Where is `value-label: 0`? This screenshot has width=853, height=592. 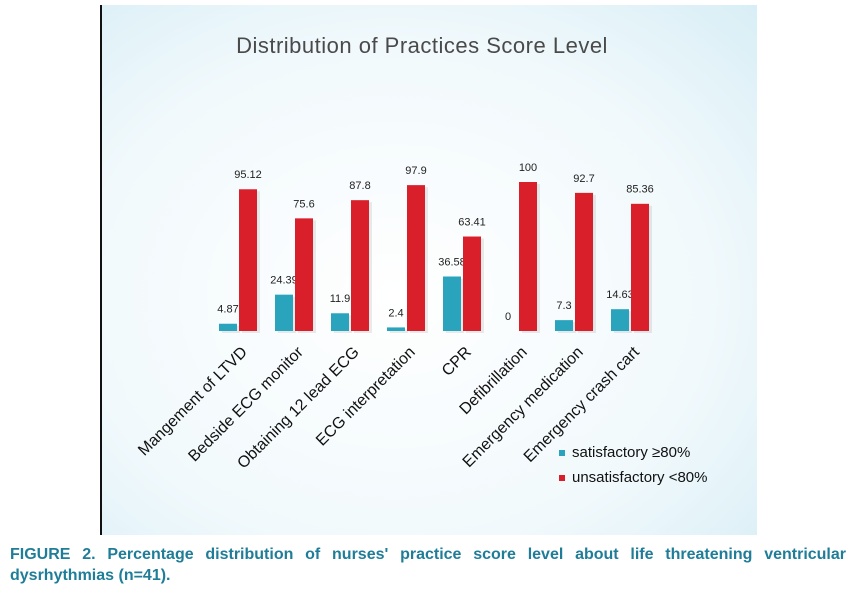 value-label: 0 is located at coordinates (508, 317).